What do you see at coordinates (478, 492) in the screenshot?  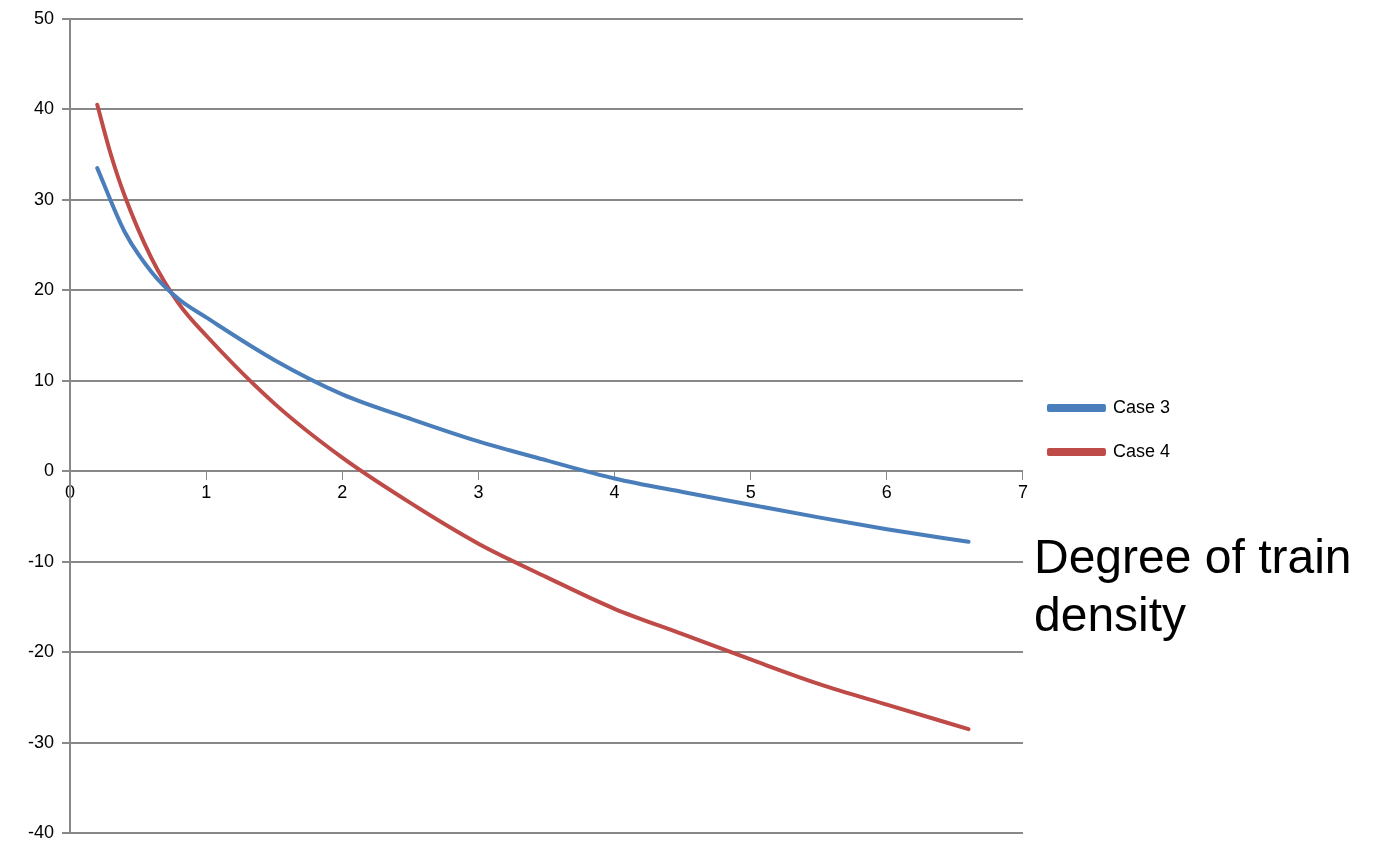 I see `x-tick-label: 3` at bounding box center [478, 492].